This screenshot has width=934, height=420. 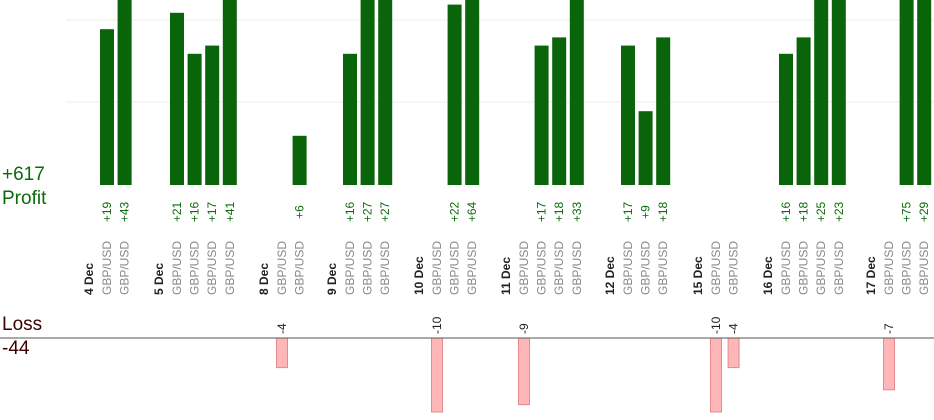 What do you see at coordinates (419, 275) in the screenshot?
I see `date-label: 10 Dec` at bounding box center [419, 275].